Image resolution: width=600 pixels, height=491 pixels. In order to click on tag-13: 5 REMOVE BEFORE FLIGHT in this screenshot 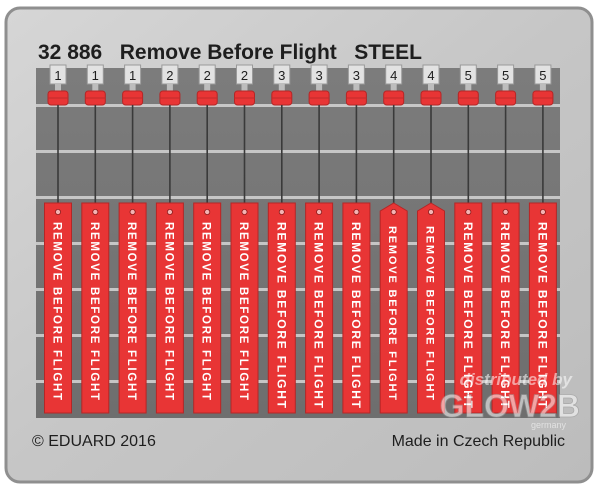, I will do `click(505, 239)`.